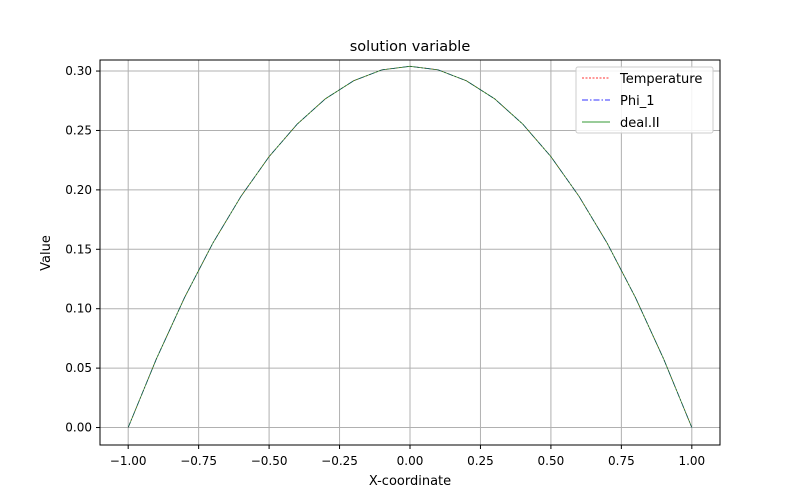 Image resolution: width=800 pixels, height=504 pixels. I want to click on y-axis-label: Value, so click(46, 253).